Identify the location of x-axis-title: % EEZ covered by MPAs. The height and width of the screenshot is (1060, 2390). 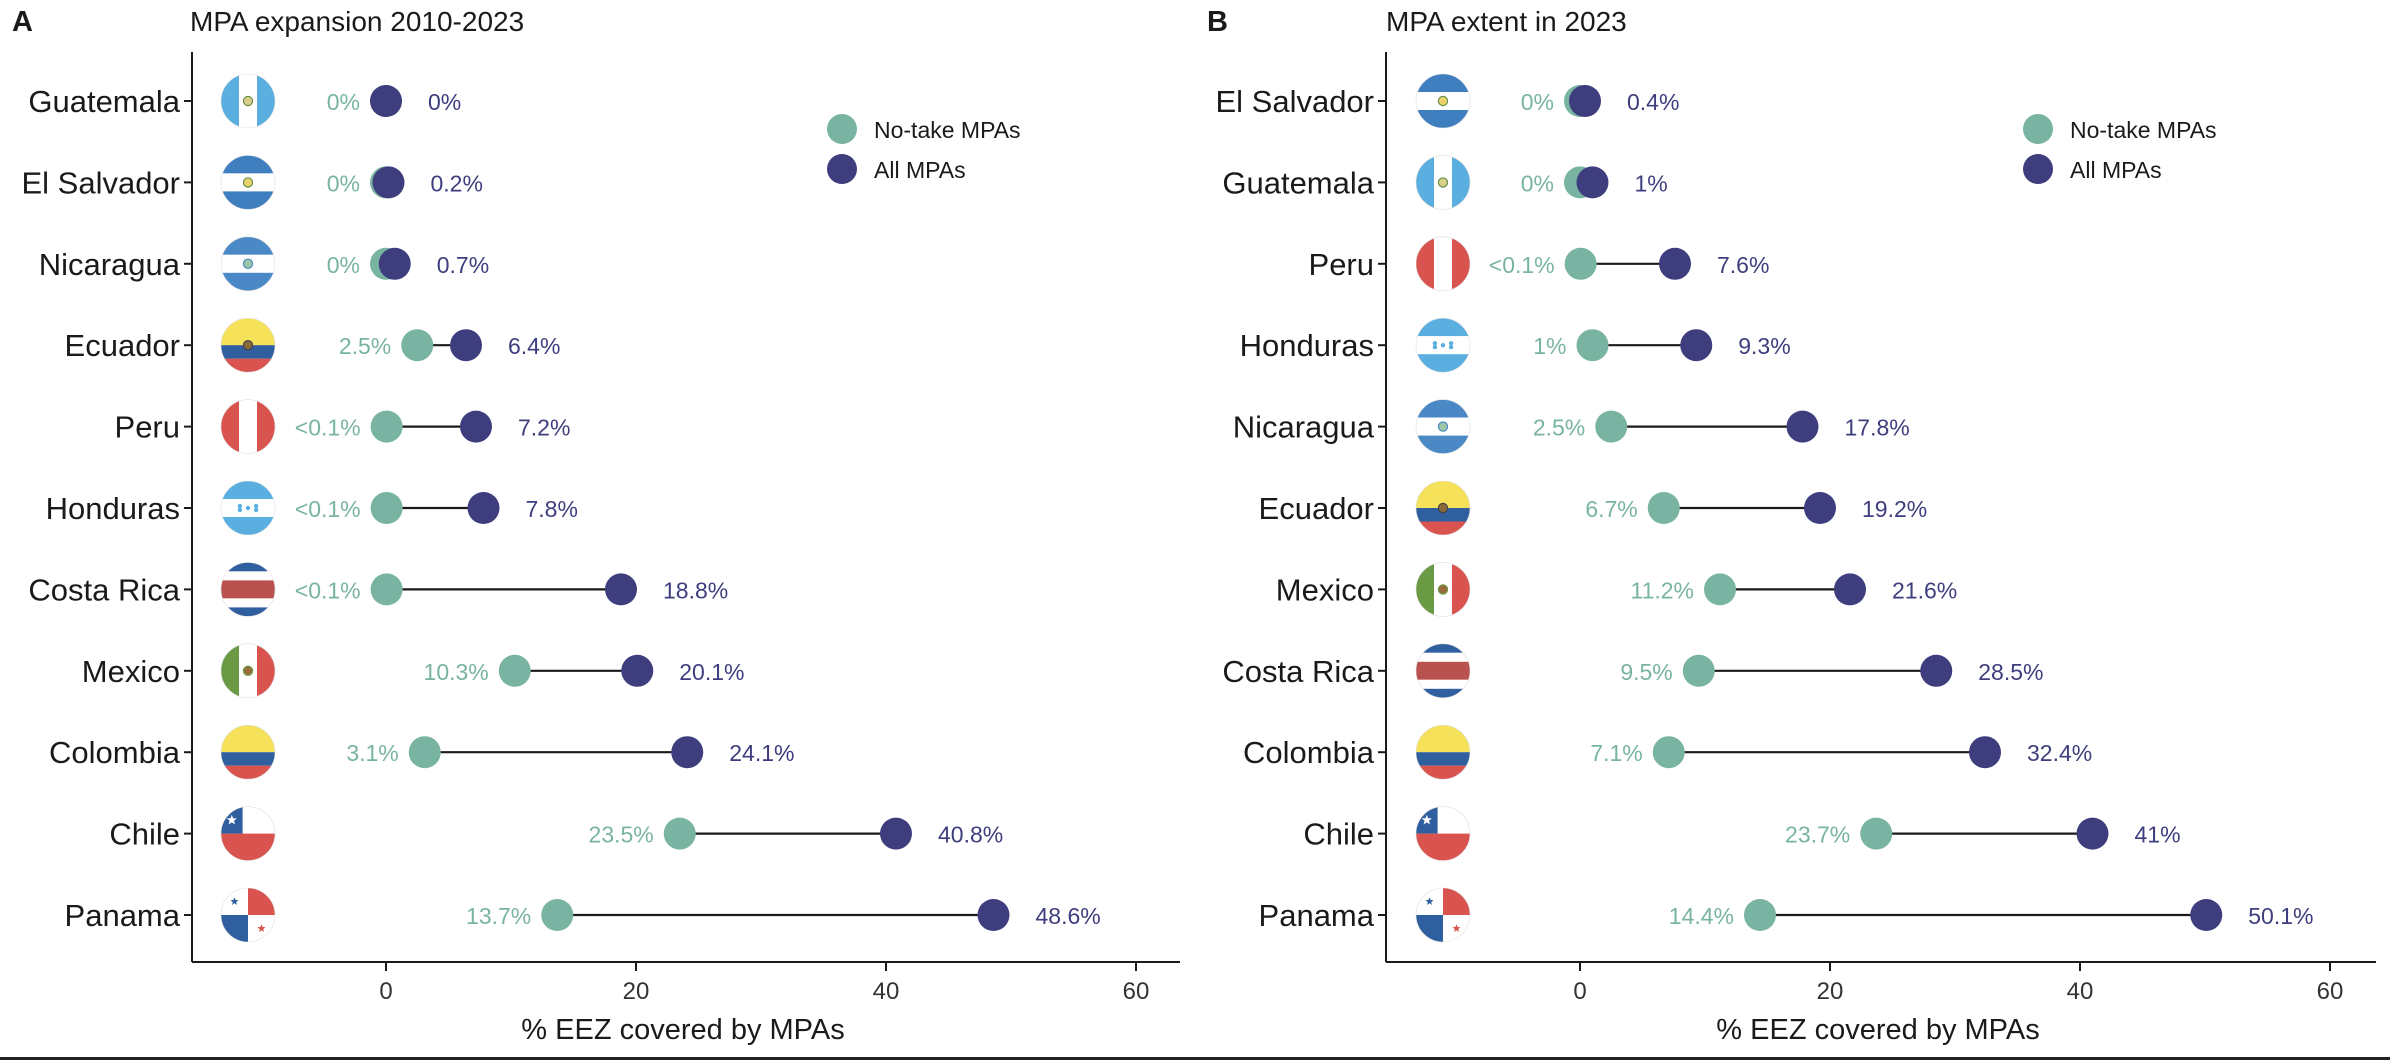
(1877, 1030).